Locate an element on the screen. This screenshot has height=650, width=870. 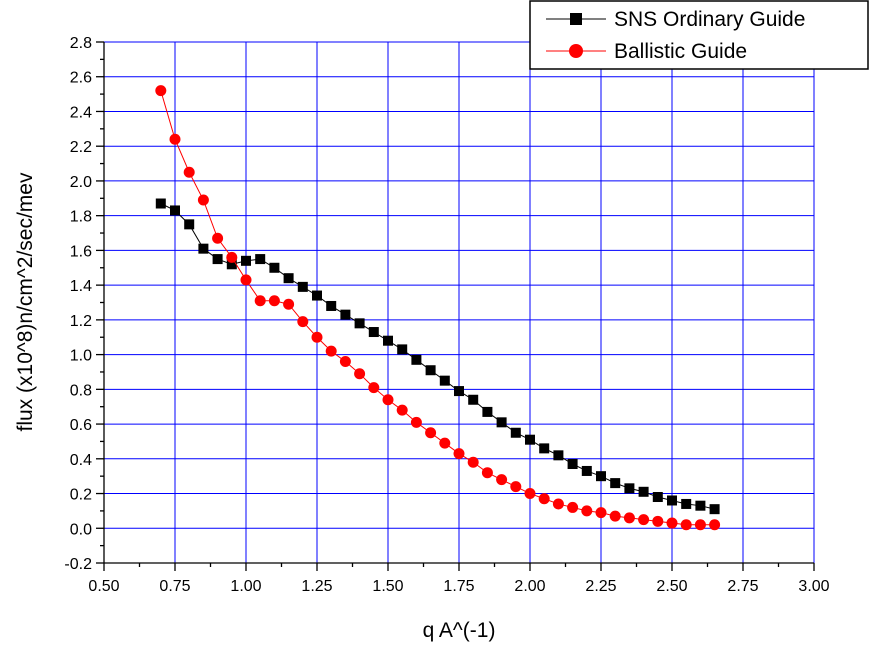
y-tick-label: 0.4 is located at coordinates (81, 460).